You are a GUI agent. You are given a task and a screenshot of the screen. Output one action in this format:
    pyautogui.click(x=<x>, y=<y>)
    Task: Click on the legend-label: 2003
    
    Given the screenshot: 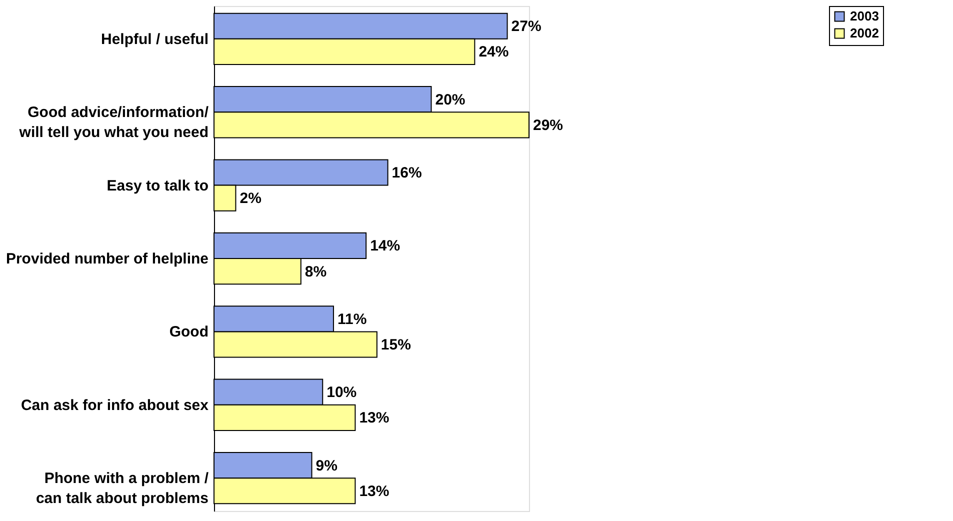 What is the action you would take?
    pyautogui.click(x=864, y=16)
    